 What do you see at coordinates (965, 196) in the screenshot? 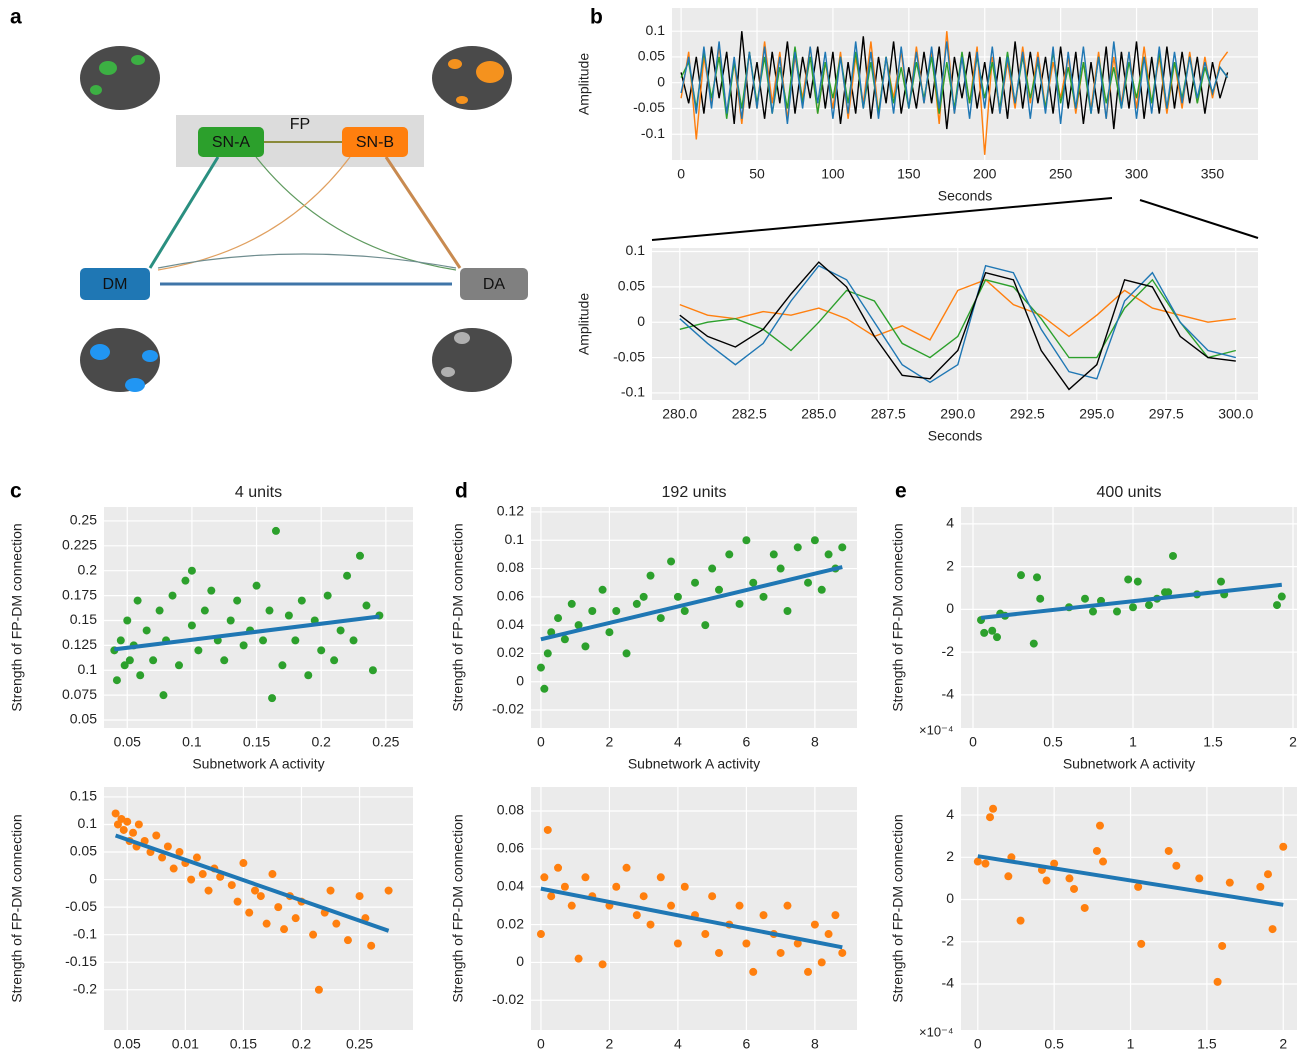
I see `x-axis-label: Seconds` at bounding box center [965, 196].